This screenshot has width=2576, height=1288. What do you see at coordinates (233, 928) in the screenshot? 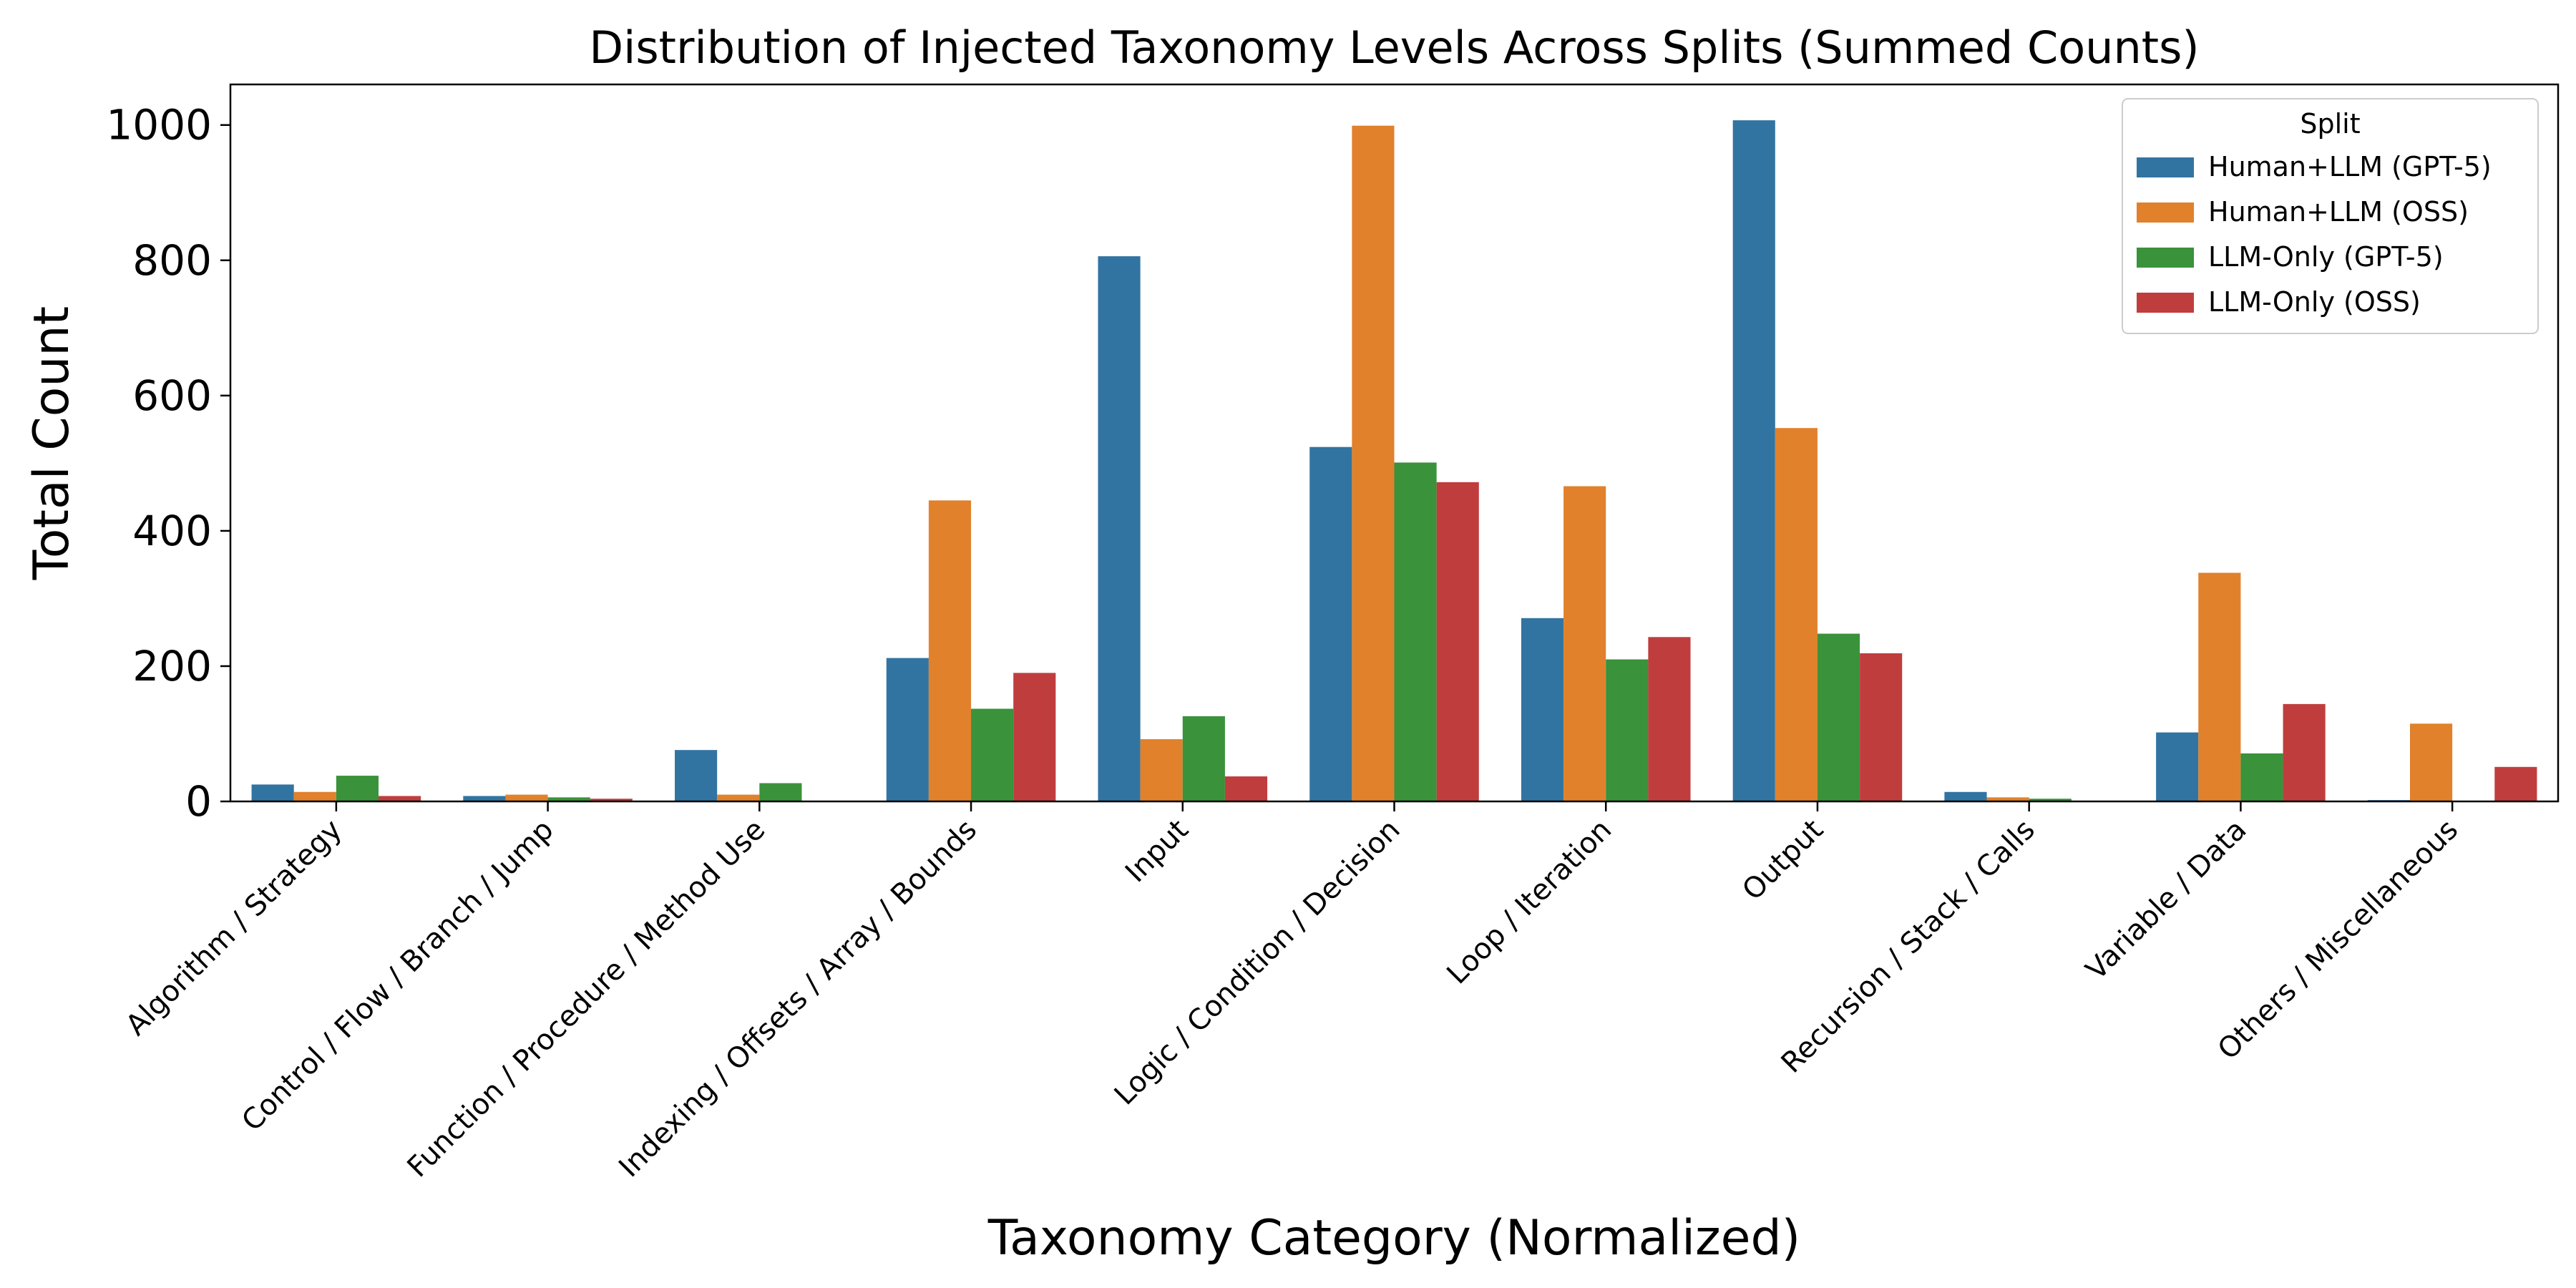
I see `x-tick-label: Algorithm / Strategy` at bounding box center [233, 928].